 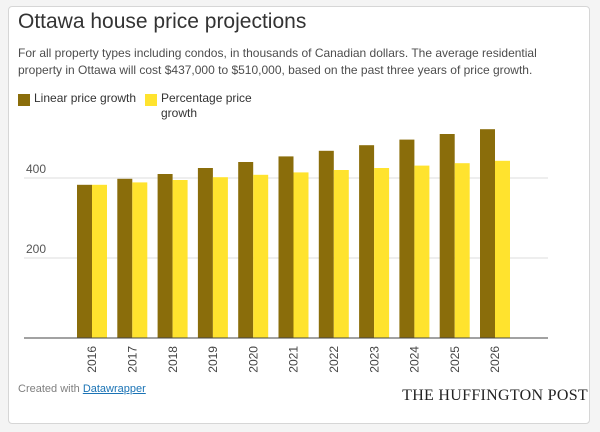 What do you see at coordinates (286, 247) in the screenshot?
I see `bar-linear-2021` at bounding box center [286, 247].